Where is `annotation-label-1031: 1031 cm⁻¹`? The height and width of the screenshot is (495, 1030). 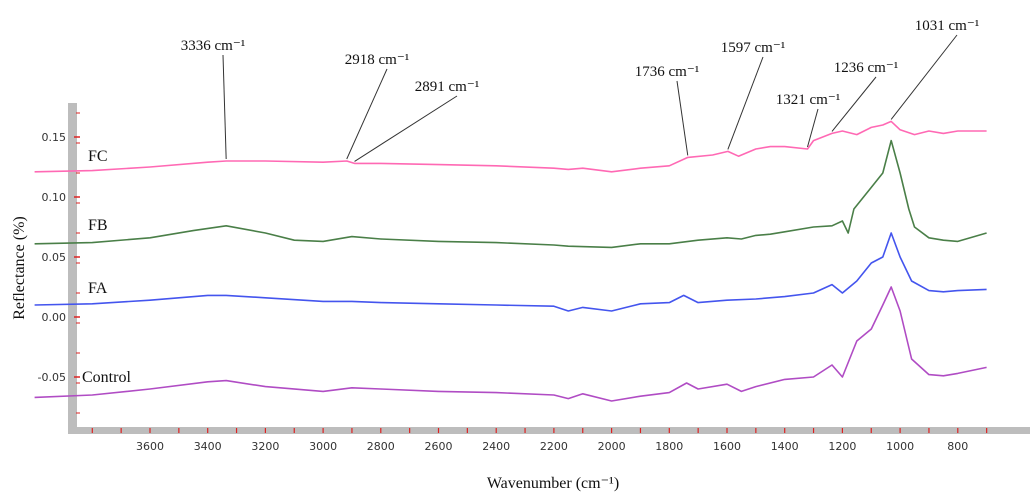
annotation-label-1031: 1031 cm⁻¹ is located at coordinates (947, 26).